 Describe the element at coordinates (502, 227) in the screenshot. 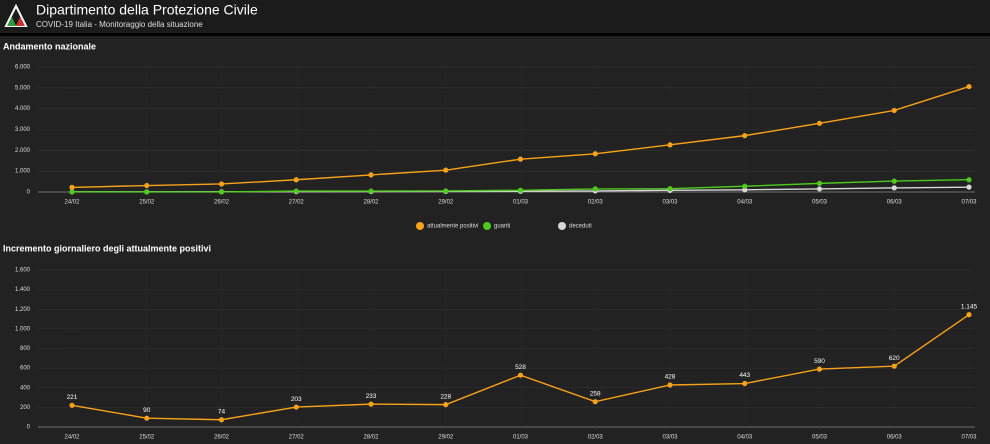

I see `legend-label: guariti` at that location.